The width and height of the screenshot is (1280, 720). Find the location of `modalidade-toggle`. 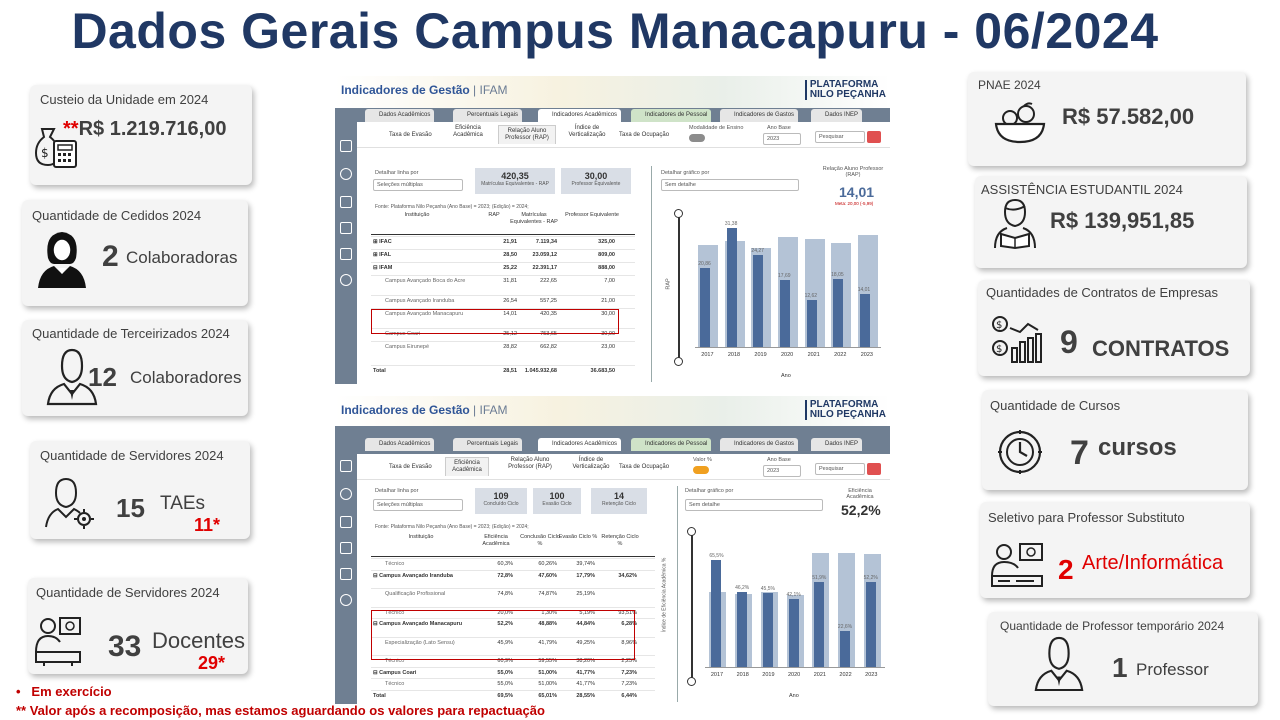

modalidade-toggle is located at coordinates (697, 138).